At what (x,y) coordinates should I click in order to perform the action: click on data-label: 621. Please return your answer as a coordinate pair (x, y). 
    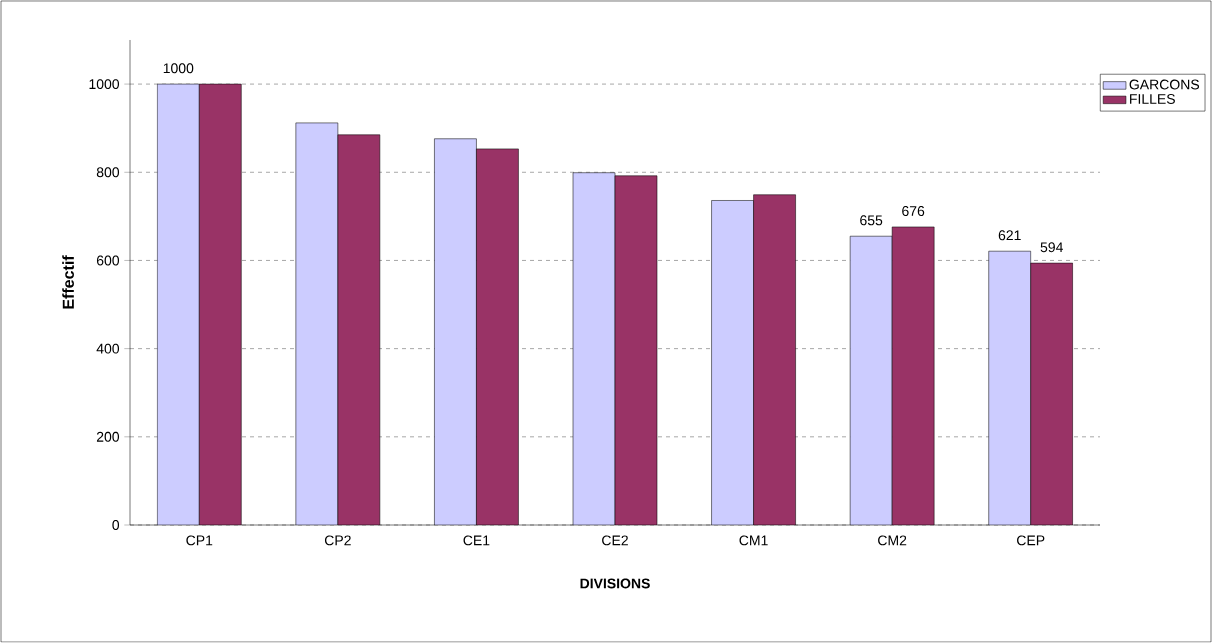
    Looking at the image, I should click on (1009, 235).